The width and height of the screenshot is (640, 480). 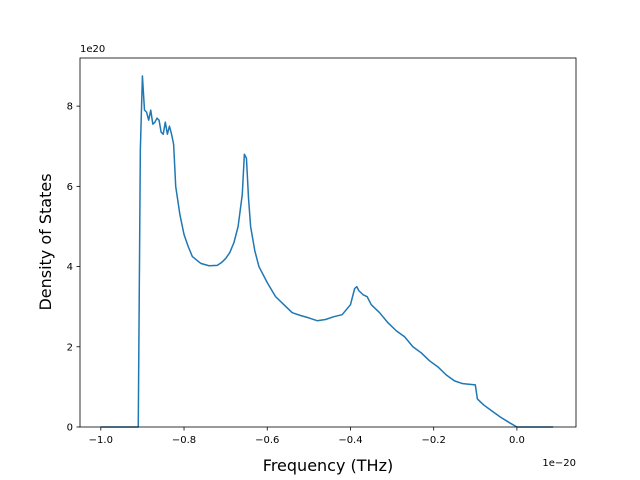 What do you see at coordinates (70, 187) in the screenshot?
I see `y-tick-label: 6` at bounding box center [70, 187].